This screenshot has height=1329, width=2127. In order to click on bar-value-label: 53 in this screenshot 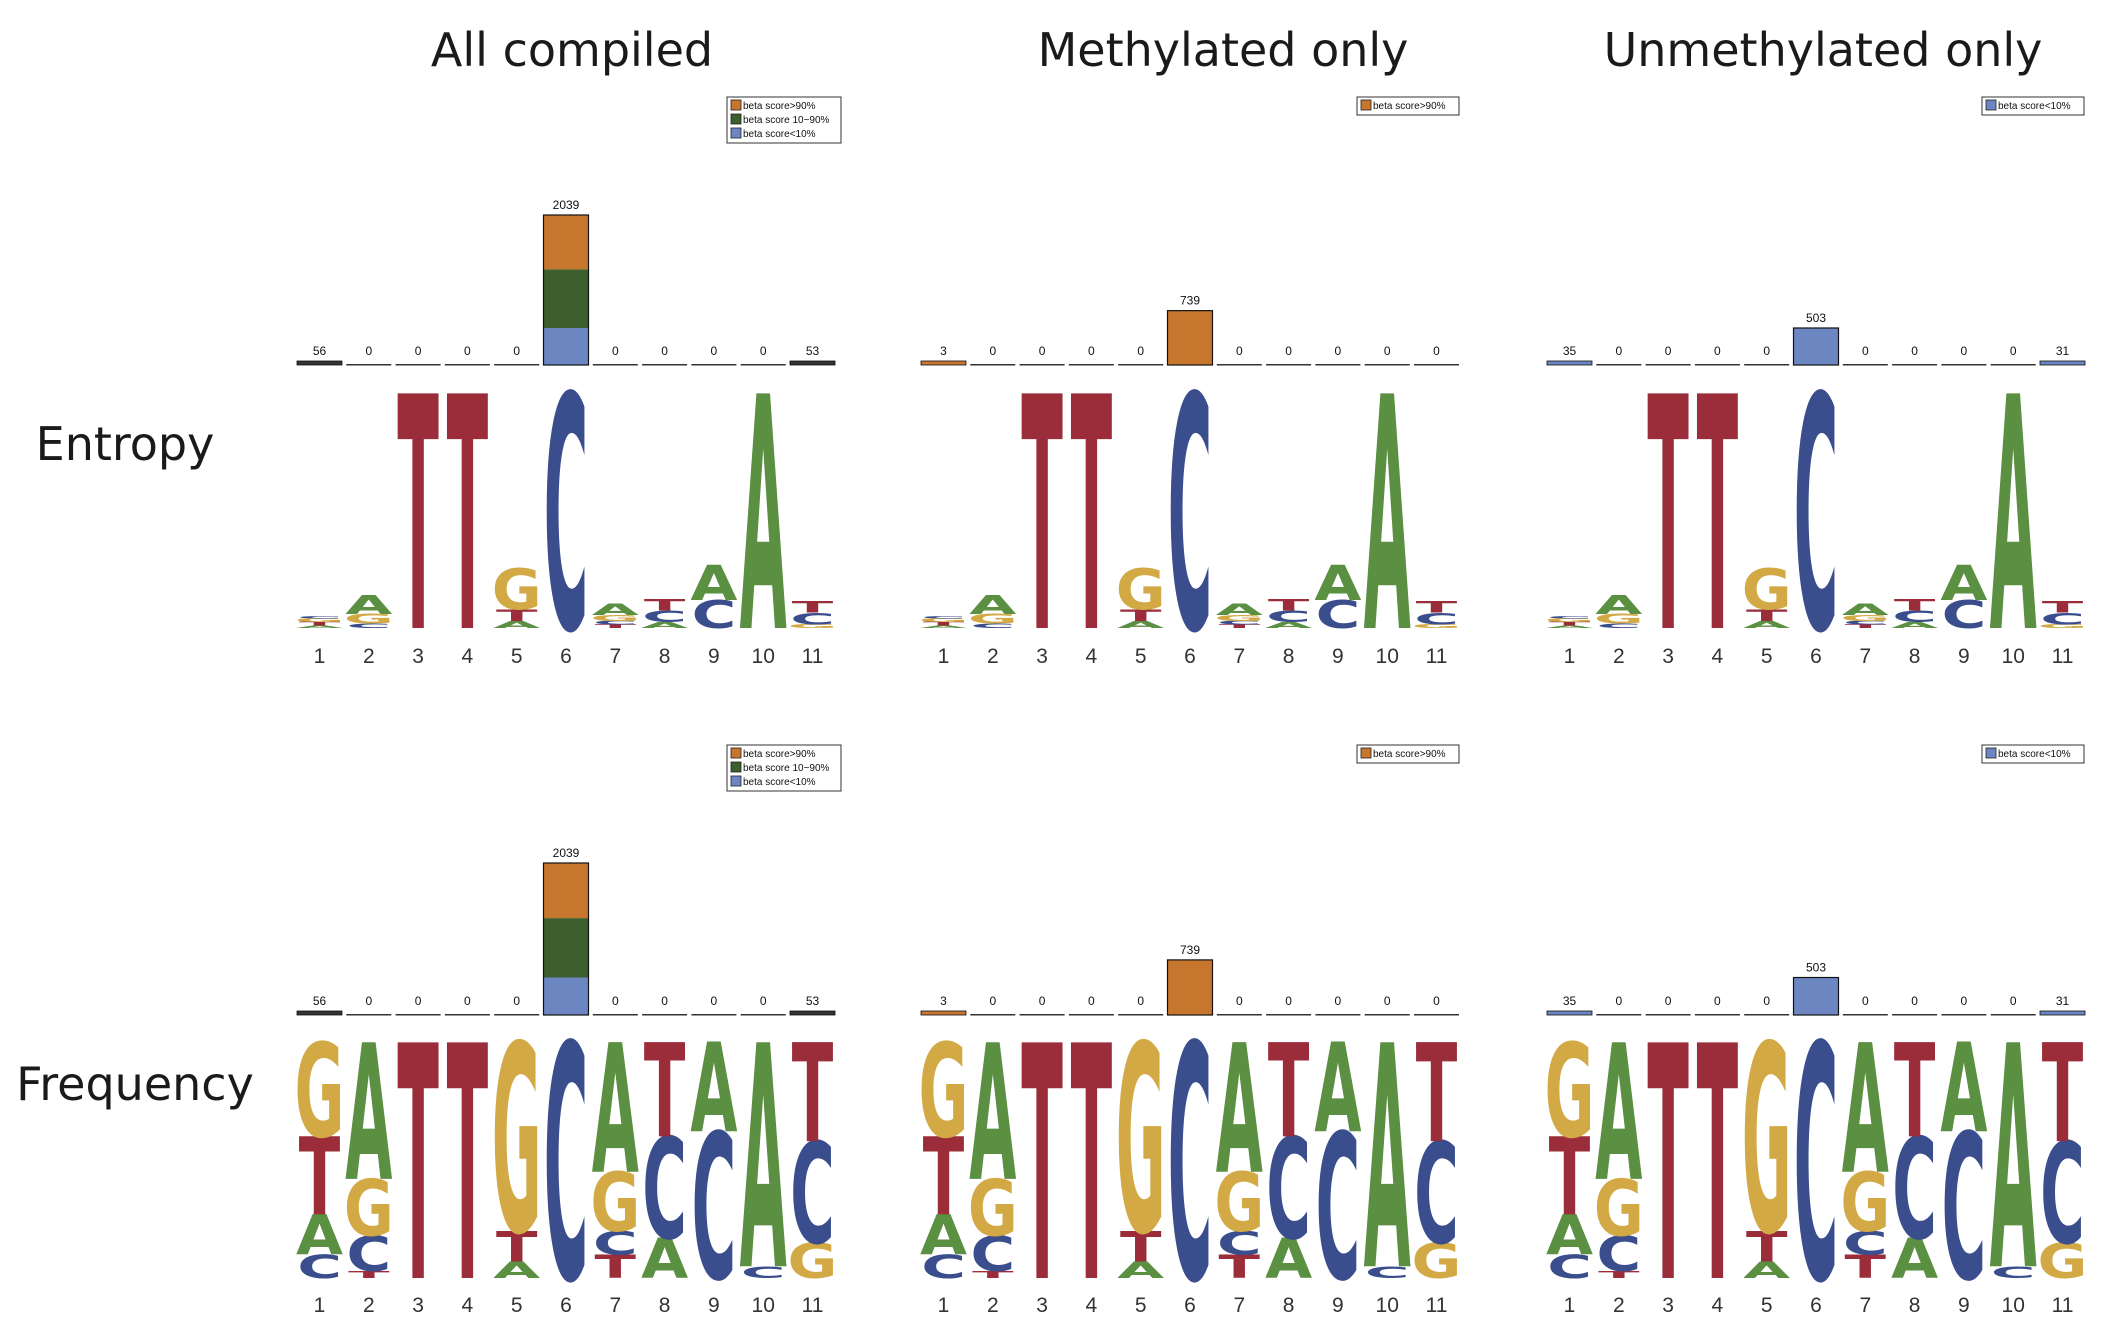, I will do `click(813, 351)`.